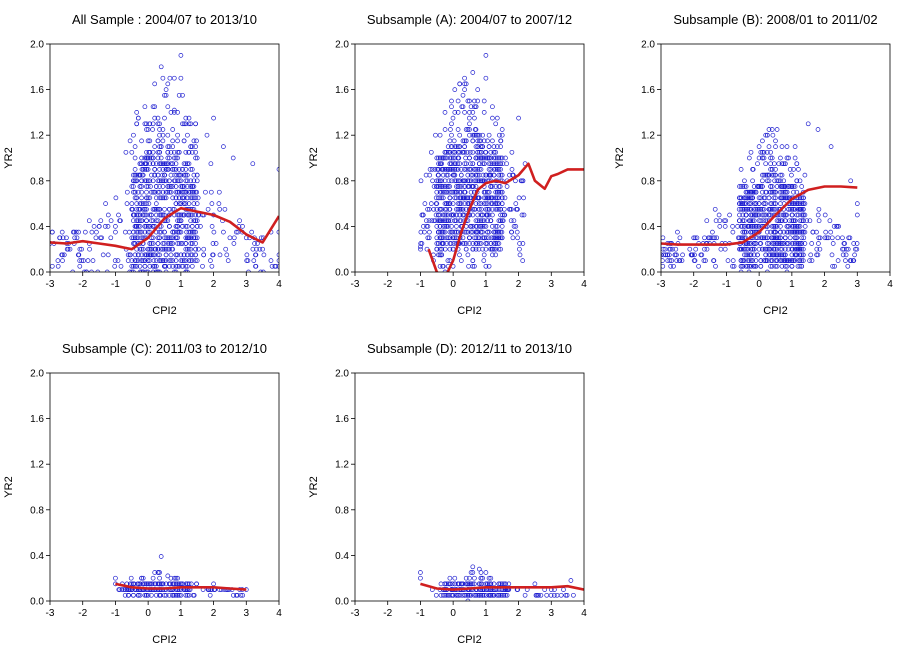 This screenshot has height=650, width=900. Describe the element at coordinates (37, 510) in the screenshot. I see `y-tick-label: 0.8` at that location.